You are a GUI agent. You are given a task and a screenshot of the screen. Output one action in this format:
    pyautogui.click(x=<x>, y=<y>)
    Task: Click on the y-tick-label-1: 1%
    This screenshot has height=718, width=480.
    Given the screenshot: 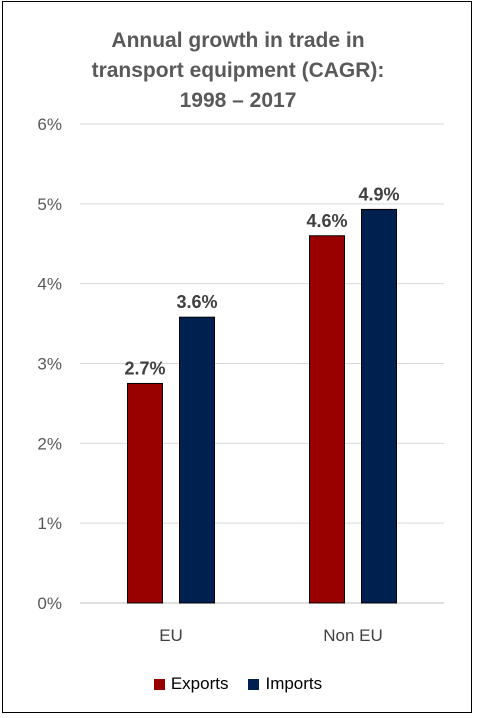 What is the action you would take?
    pyautogui.click(x=49, y=523)
    